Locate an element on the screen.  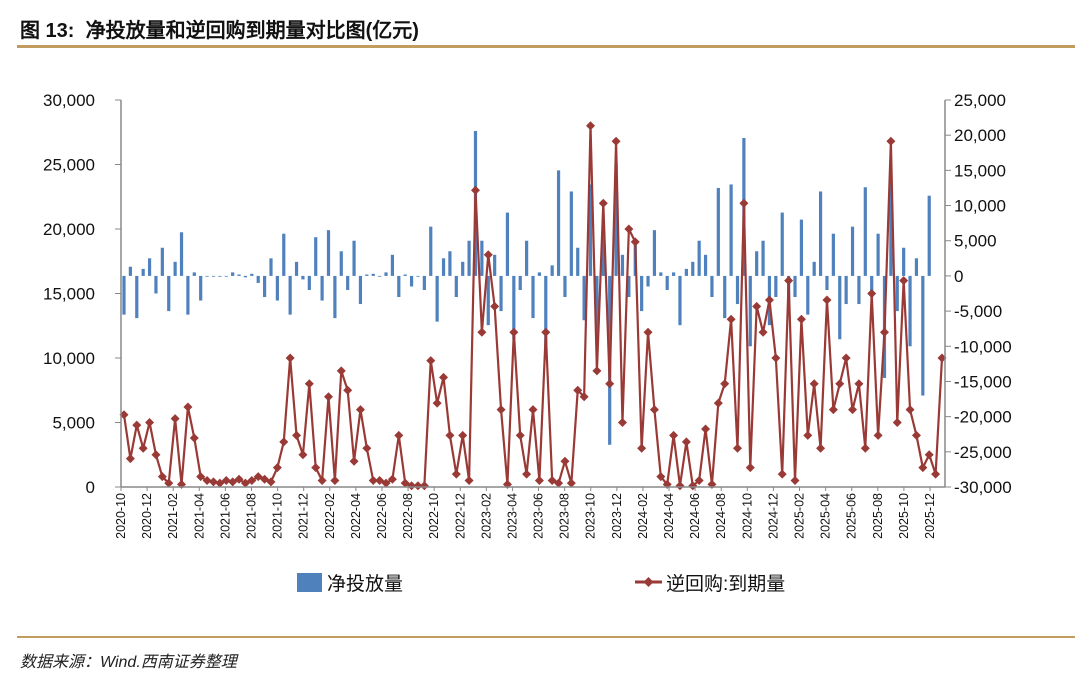
right-tick-label: -5,000 is located at coordinates (978, 311).